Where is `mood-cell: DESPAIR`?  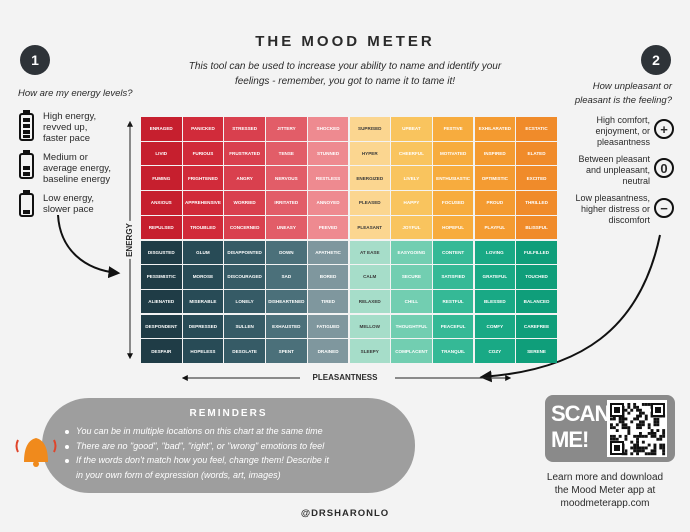
mood-cell: DESPAIR is located at coordinates (161, 351).